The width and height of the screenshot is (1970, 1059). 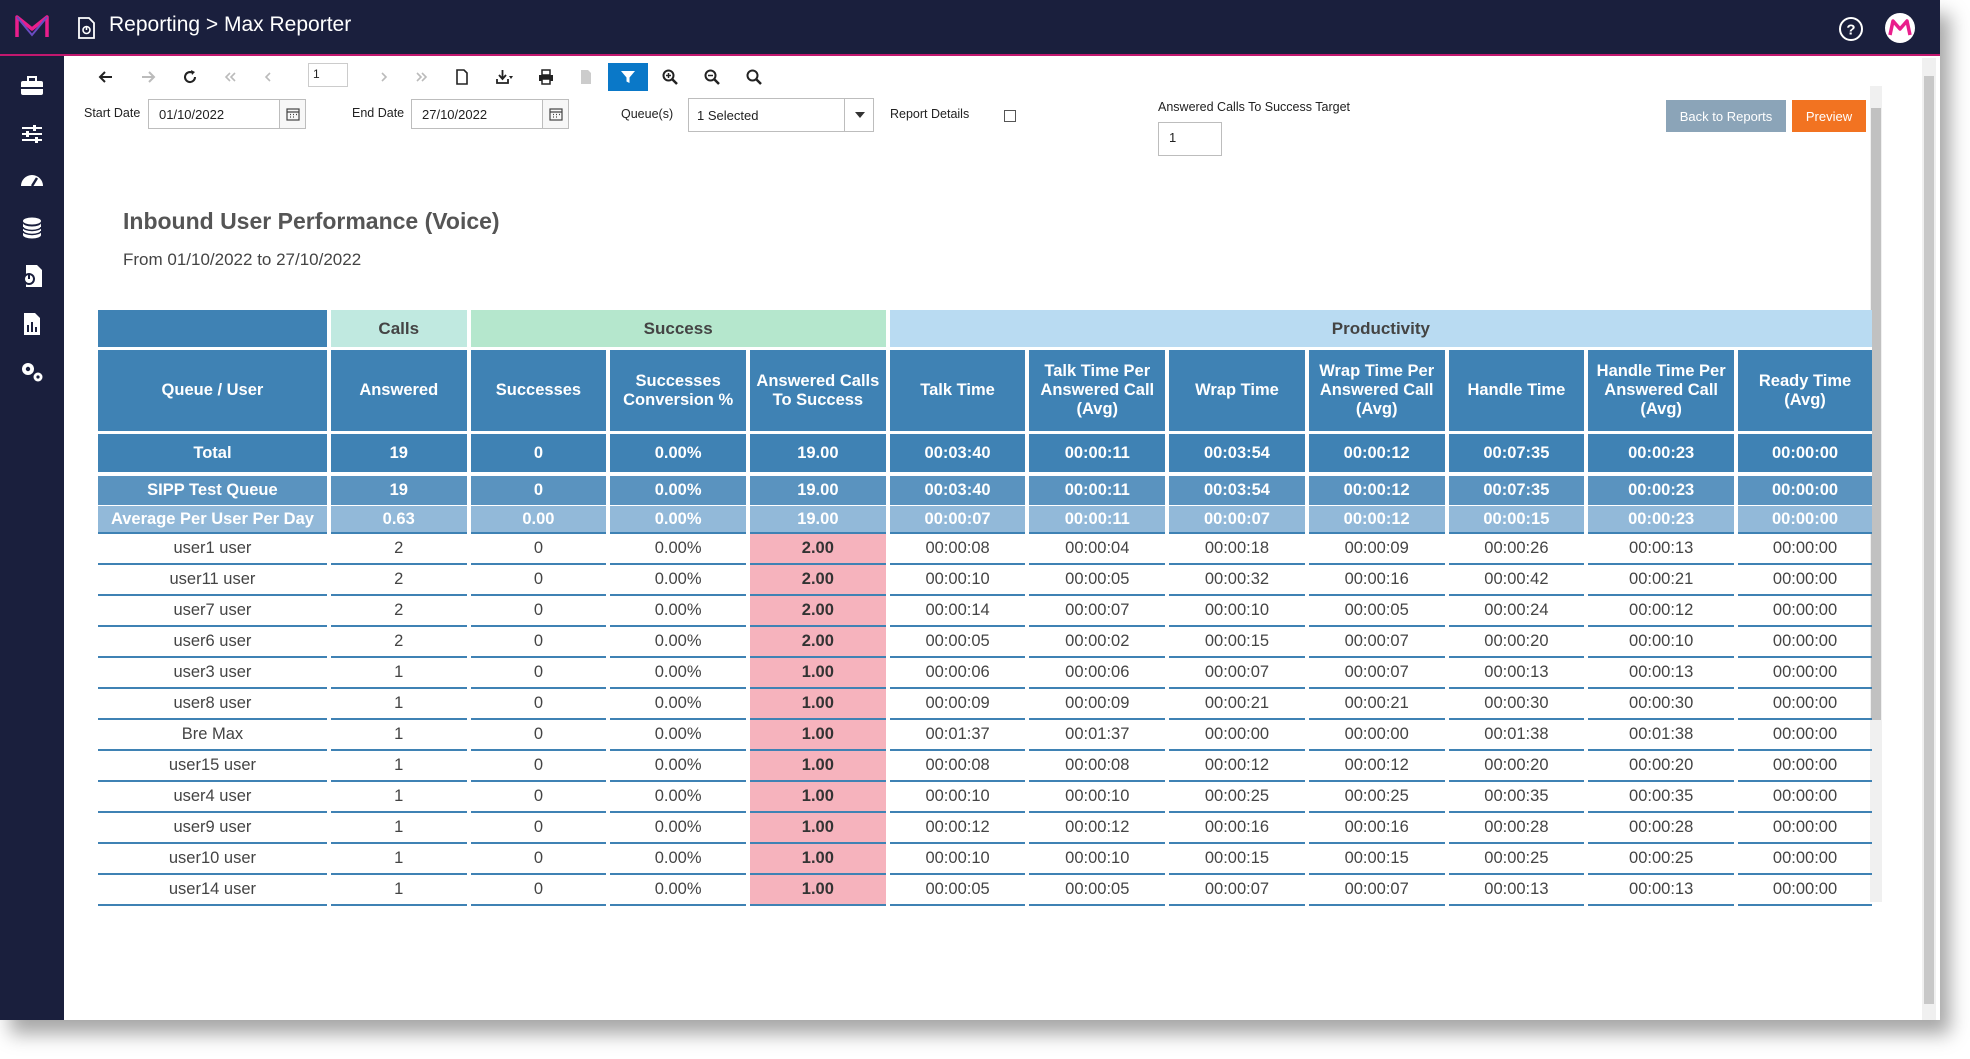 I want to click on refresh-icon, so click(x=190, y=77).